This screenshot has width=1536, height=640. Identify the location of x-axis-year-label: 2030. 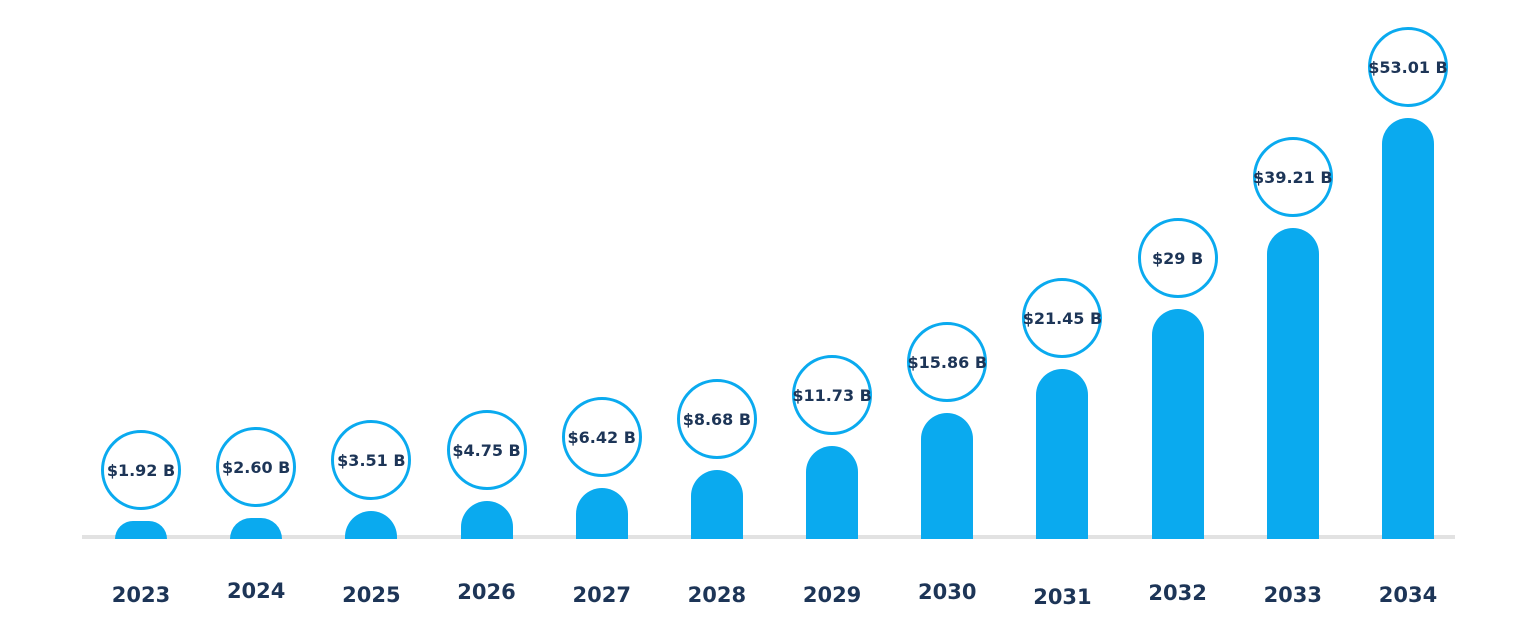
(947, 592).